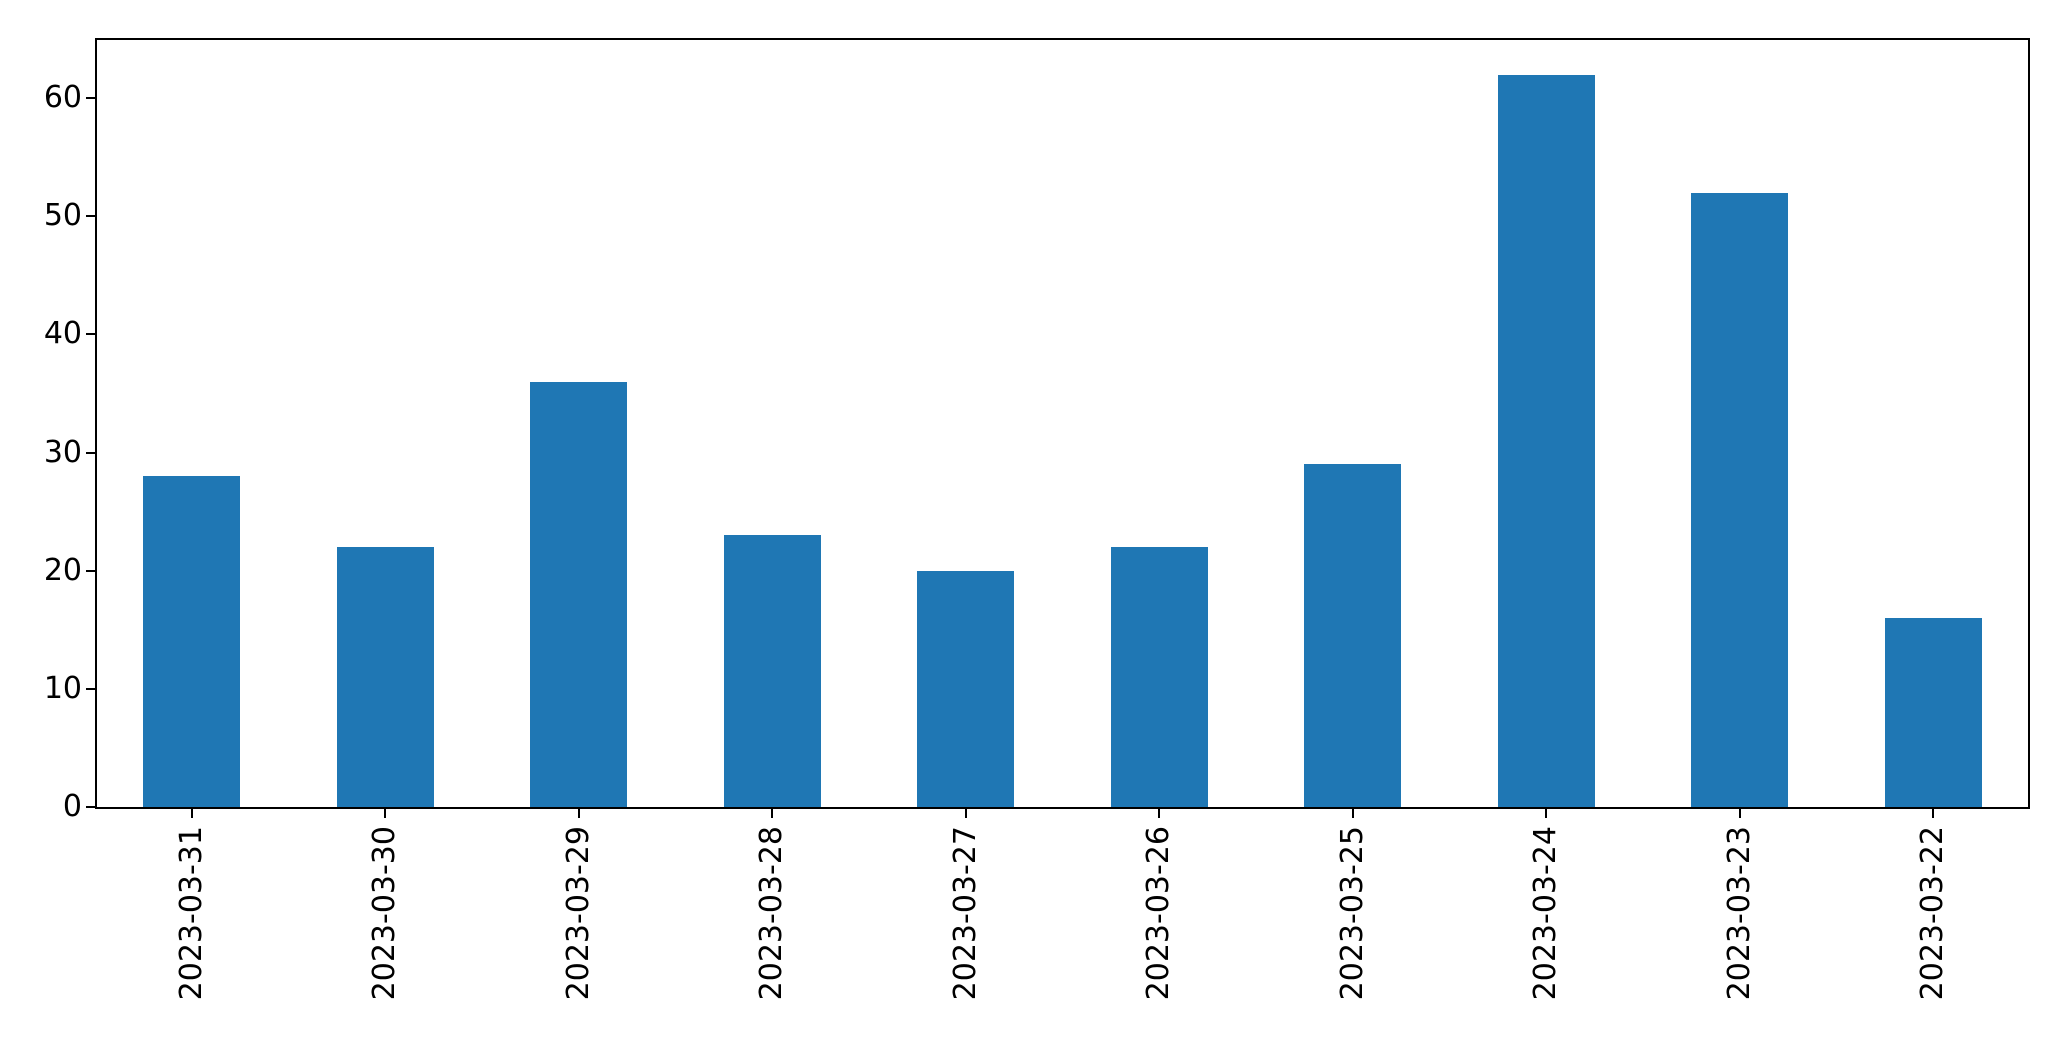 The width and height of the screenshot is (2071, 1061). What do you see at coordinates (62, 452) in the screenshot?
I see `y-tick-label: 30` at bounding box center [62, 452].